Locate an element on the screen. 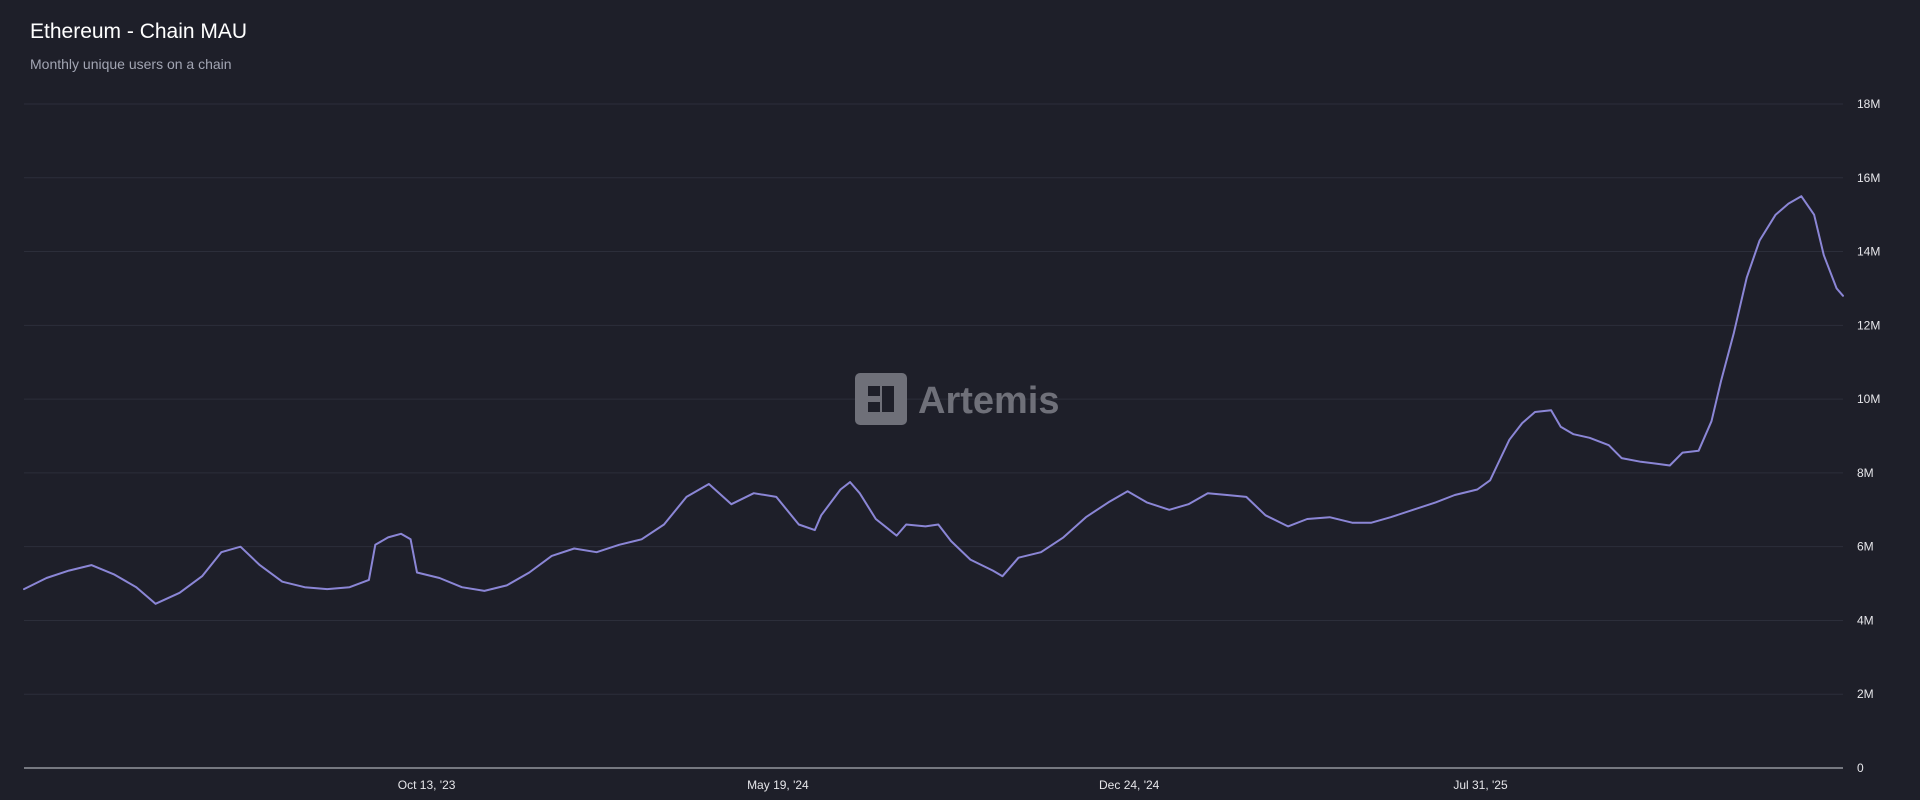 This screenshot has width=1920, height=800. y-tick-label: 18M is located at coordinates (1868, 104).